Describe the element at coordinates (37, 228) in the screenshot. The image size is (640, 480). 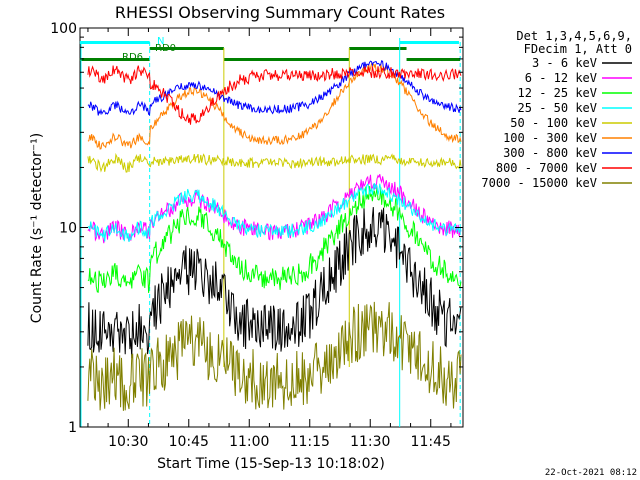
I see `y-axis-label: Count Rate (s⁻¹ detector⁻¹)` at that location.